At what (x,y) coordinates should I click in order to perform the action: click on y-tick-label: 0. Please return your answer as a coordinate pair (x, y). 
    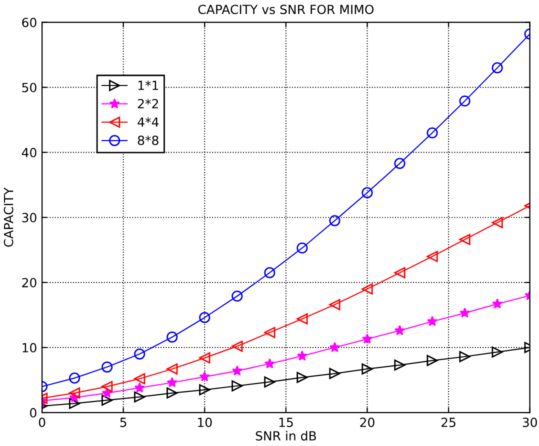
    Looking at the image, I should click on (33, 413).